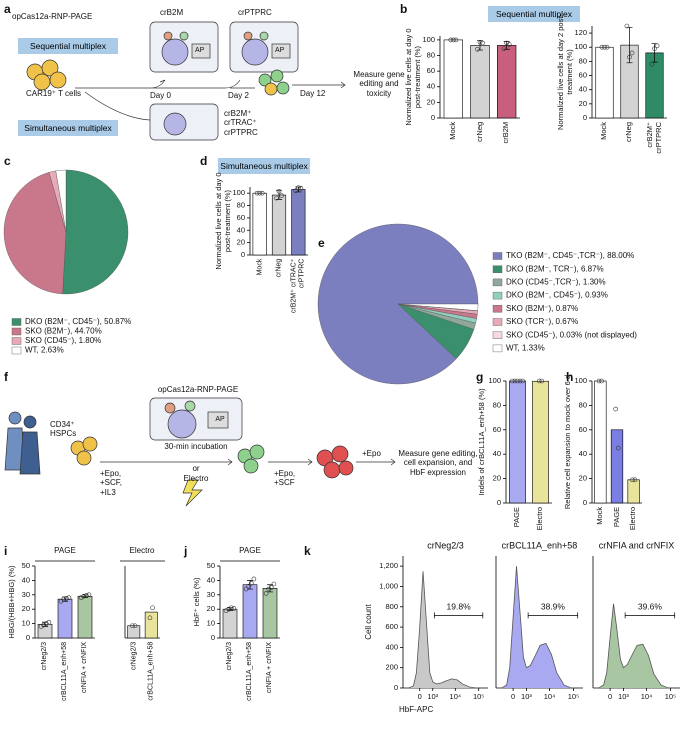 Image resolution: width=685 pixels, height=740 pixels. What do you see at coordinates (196, 469) in the screenshot?
I see `label: or` at bounding box center [196, 469].